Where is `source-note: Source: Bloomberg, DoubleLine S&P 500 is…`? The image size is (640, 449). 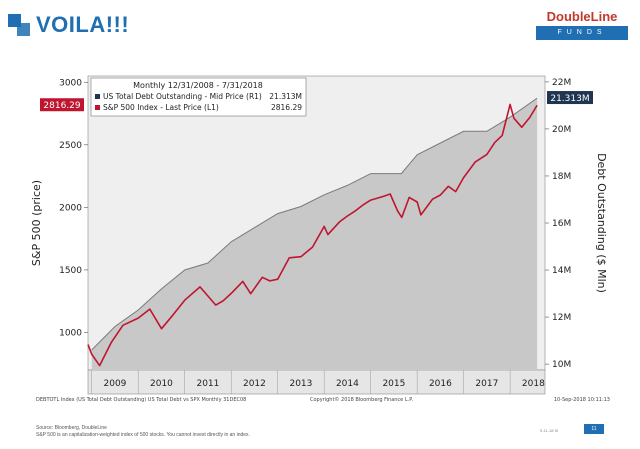 source-note: Source: Bloomberg, DoubleLine S&P 500 is… is located at coordinates (143, 432).